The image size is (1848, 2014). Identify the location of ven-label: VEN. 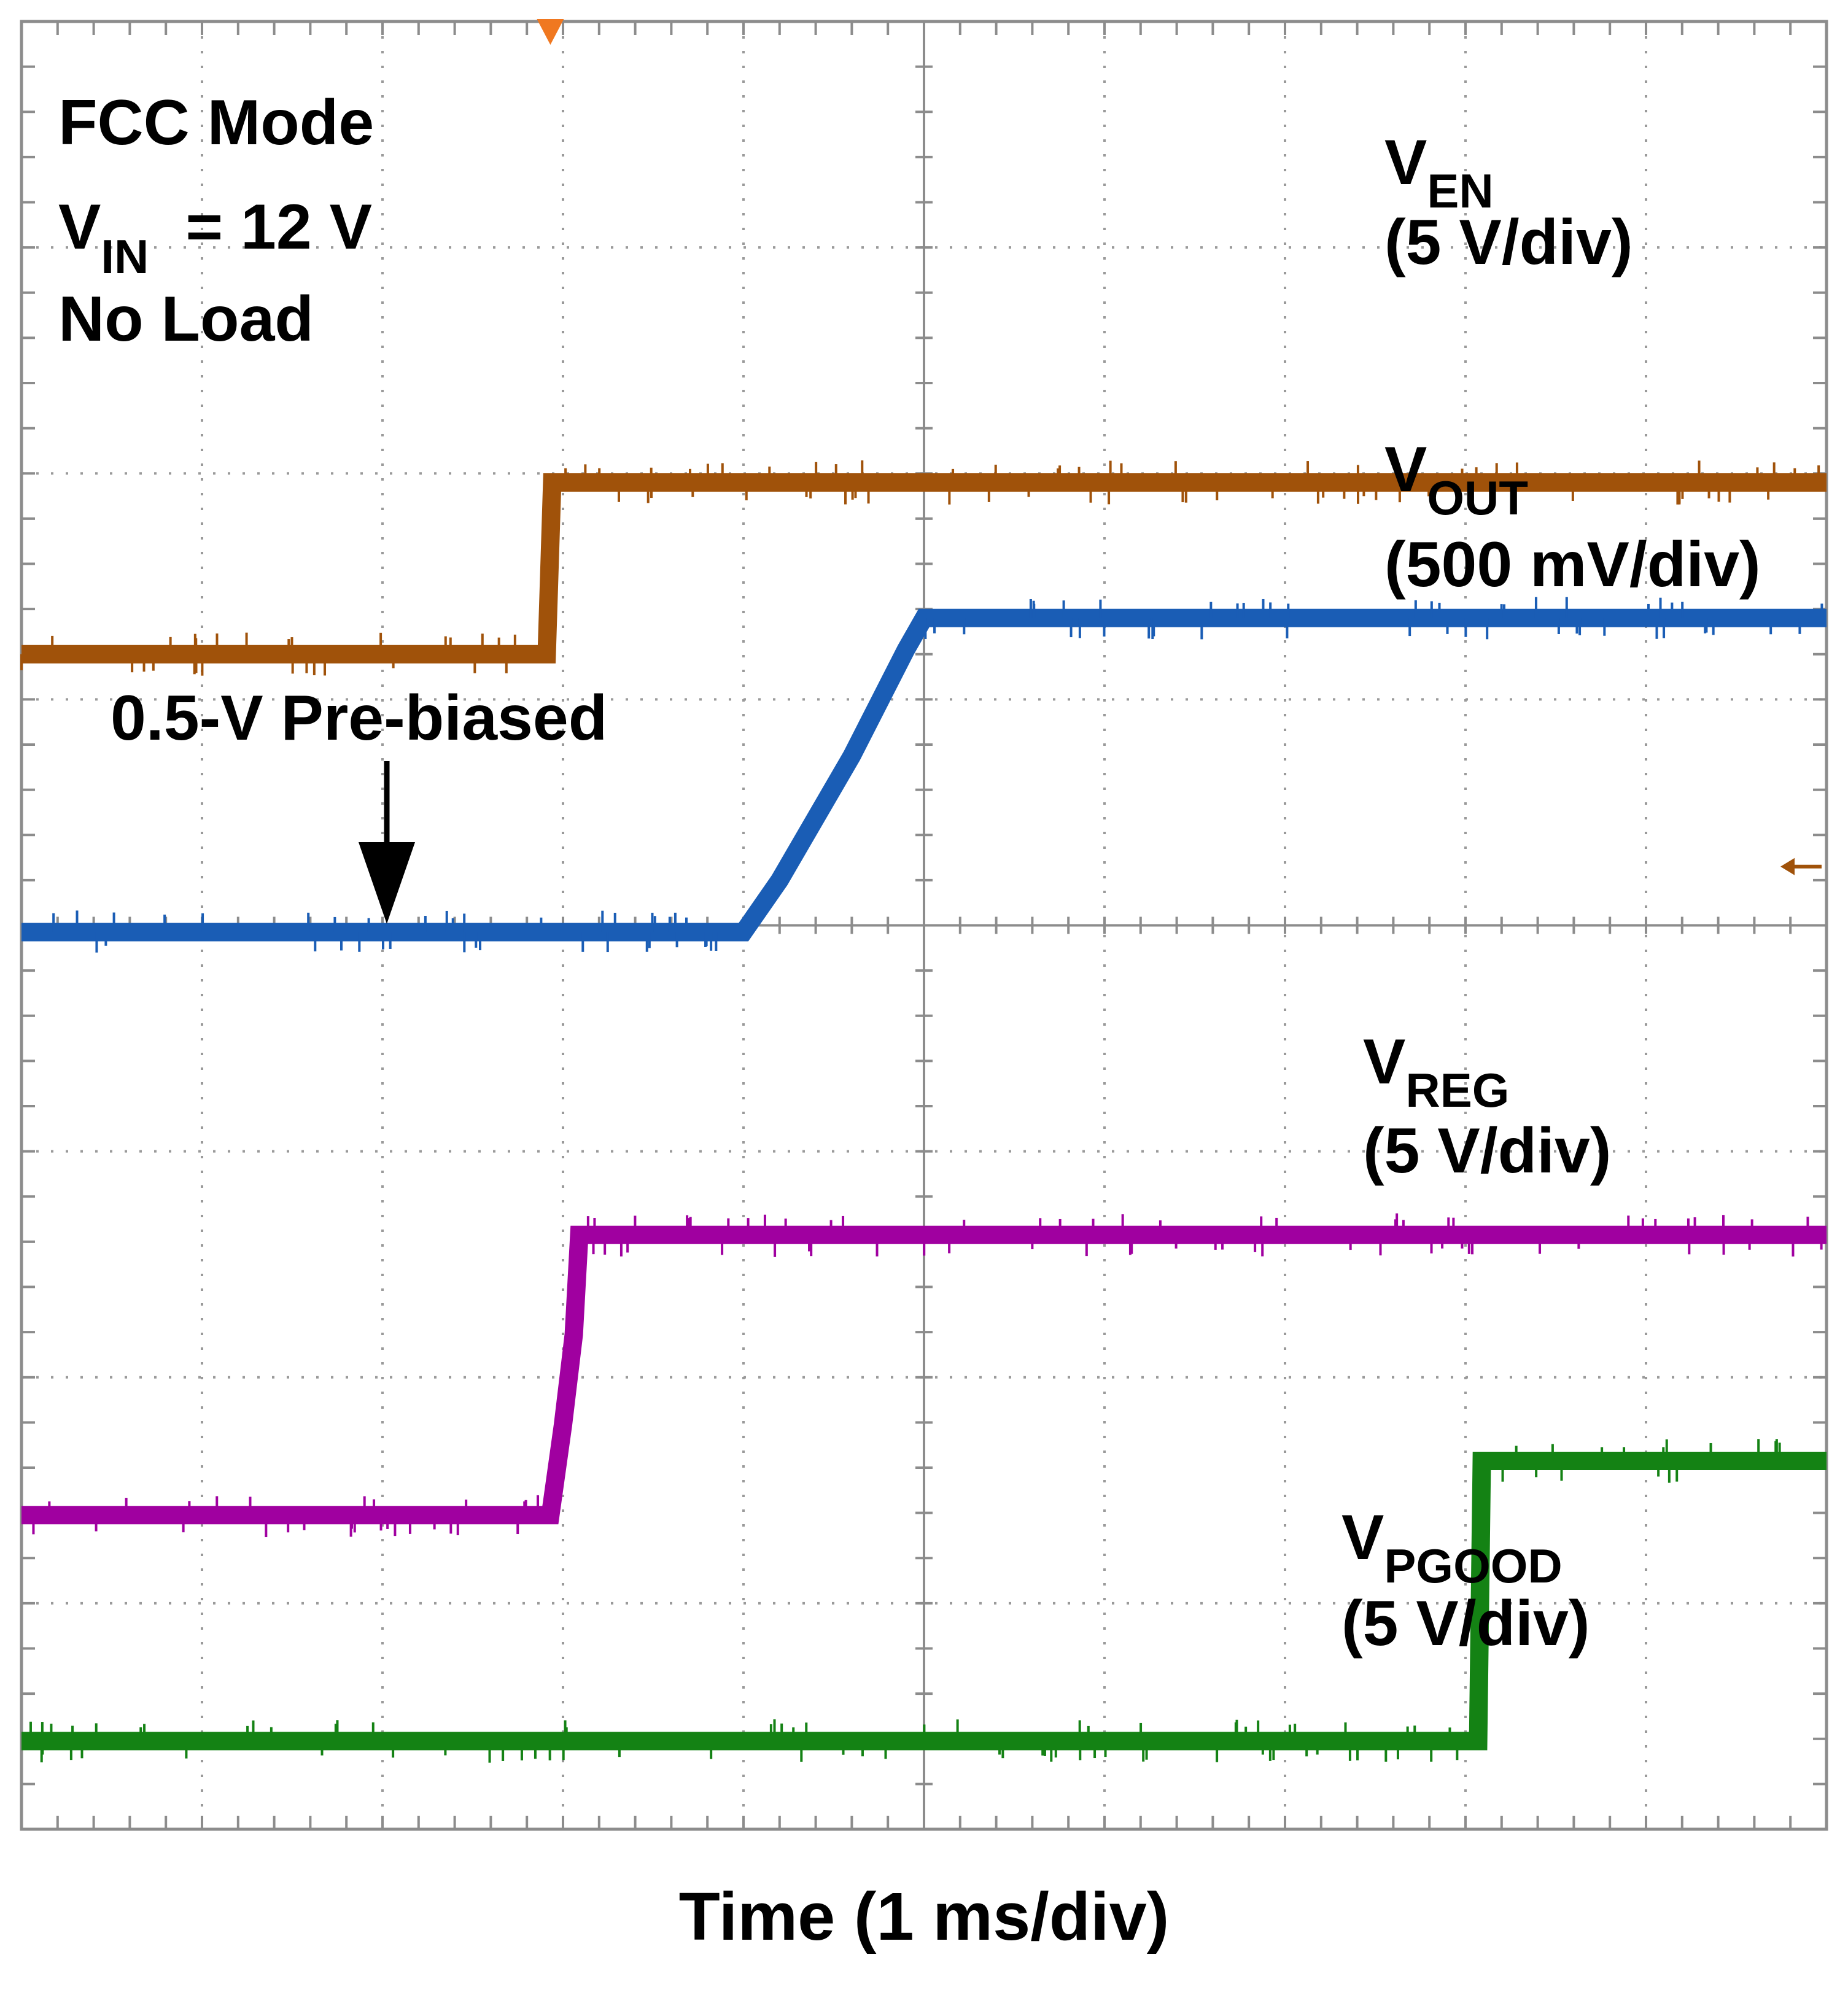
(1439, 172).